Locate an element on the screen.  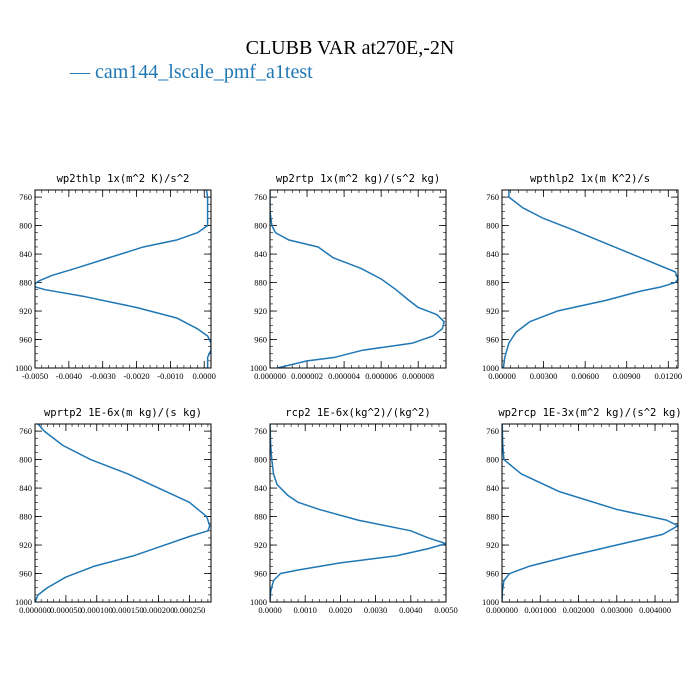
subplot-title: wpthlp2 1x(m K^2)/s is located at coordinates (590, 179).